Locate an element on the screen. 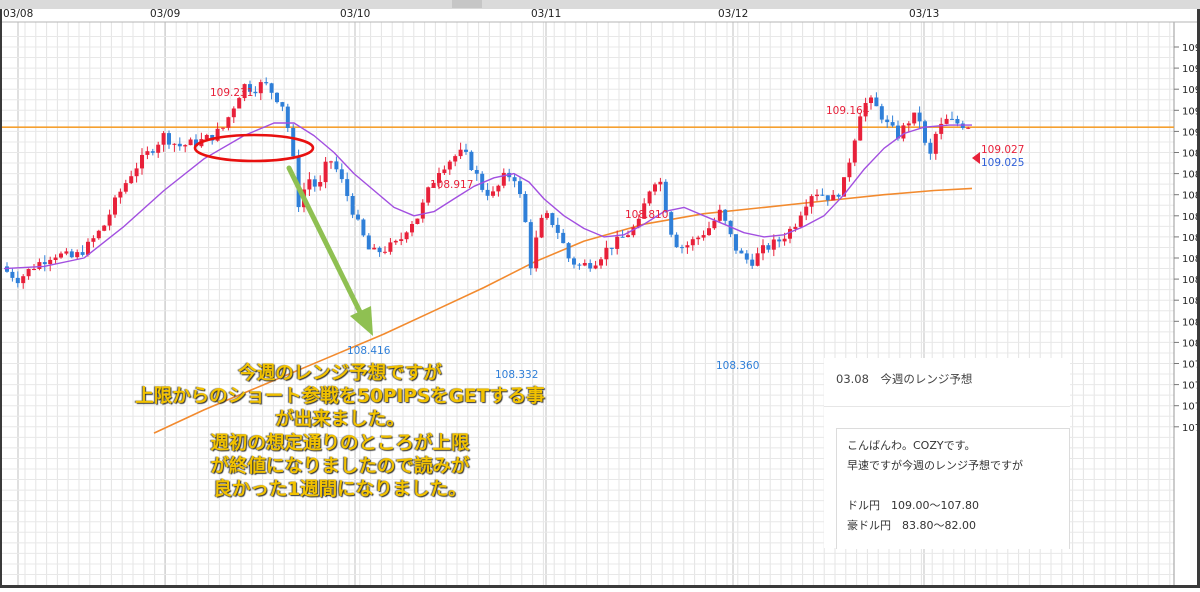  y-tick-label: 107.800 is located at coordinates (1191, 386).